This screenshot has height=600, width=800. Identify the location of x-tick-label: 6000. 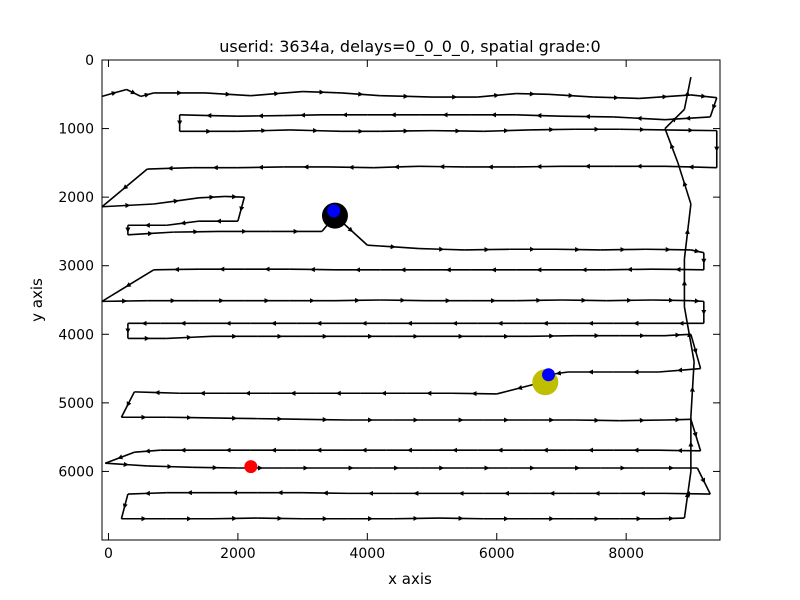
(497, 554).